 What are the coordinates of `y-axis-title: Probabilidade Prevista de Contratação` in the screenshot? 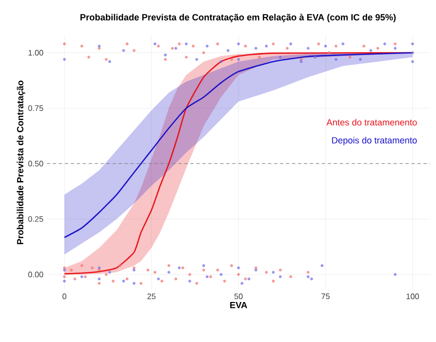 It's located at (21, 162).